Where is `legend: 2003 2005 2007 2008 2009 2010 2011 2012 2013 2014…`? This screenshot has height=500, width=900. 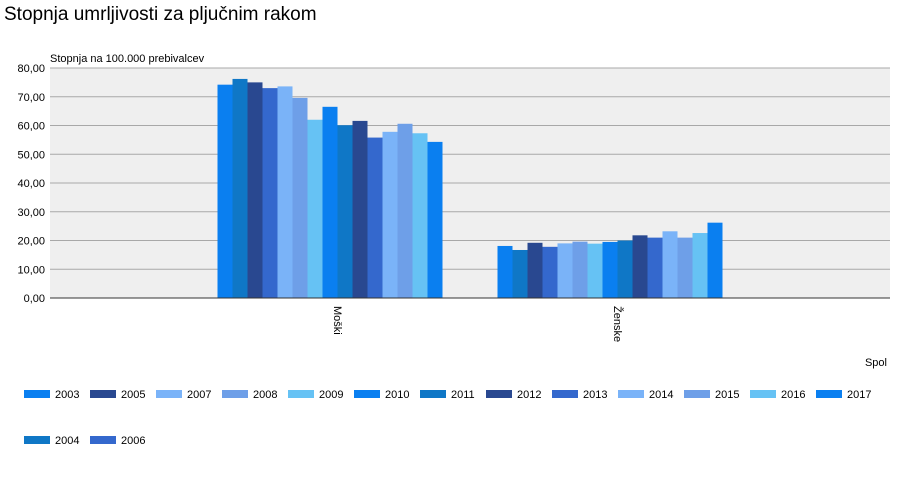
legend: 2003 2005 2007 2008 2009 2010 2011 2012 2013 2014… is located at coordinates (447, 418).